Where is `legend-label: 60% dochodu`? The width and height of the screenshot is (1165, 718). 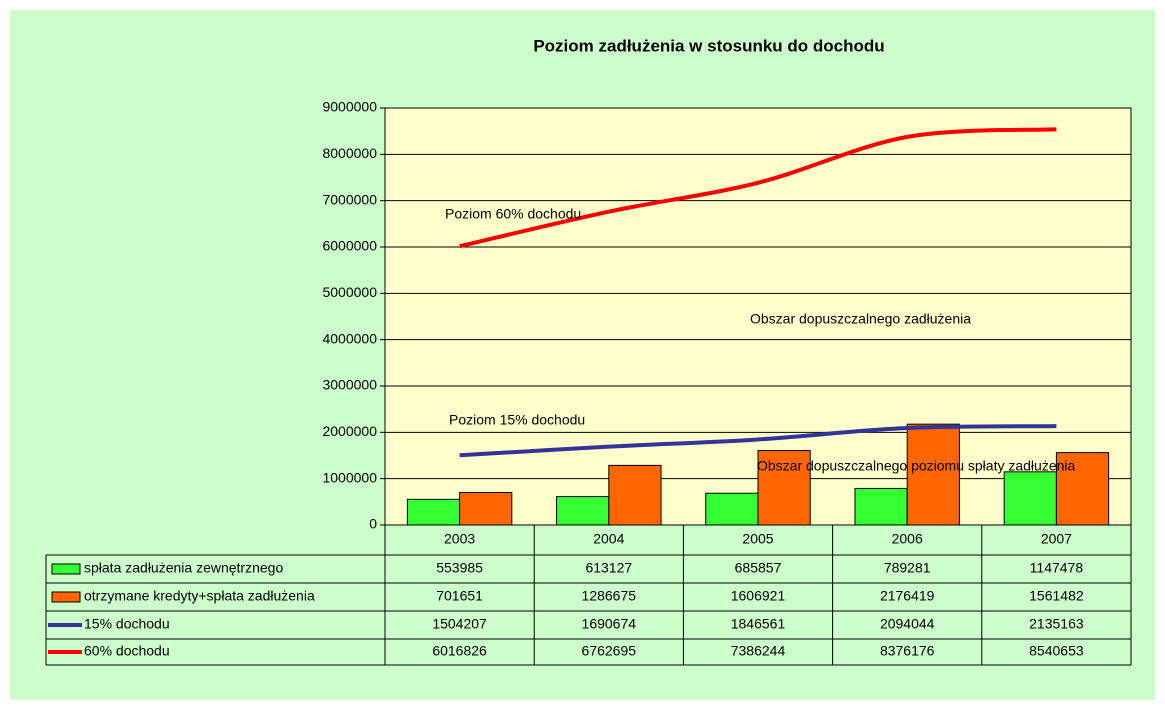 legend-label: 60% dochodu is located at coordinates (127, 651).